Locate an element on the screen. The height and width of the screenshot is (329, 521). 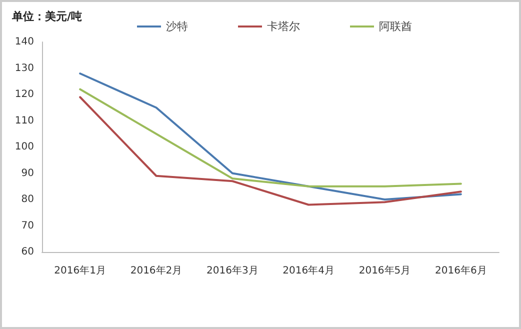
legend-label: 沙特 is located at coordinates (177, 26).